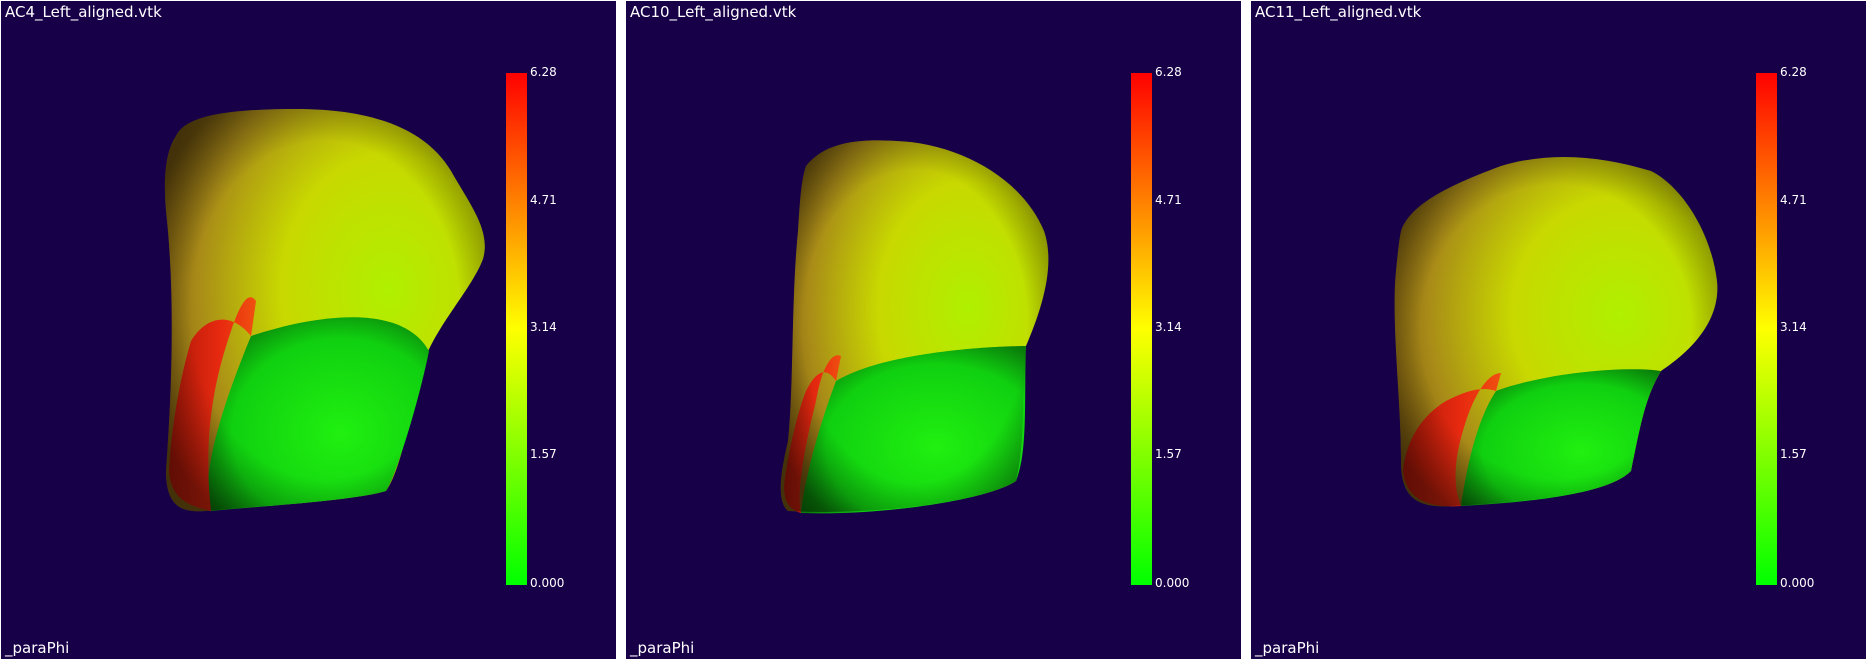  I want to click on viewport-title: AC10_Left_aligned.vtk, so click(713, 12).